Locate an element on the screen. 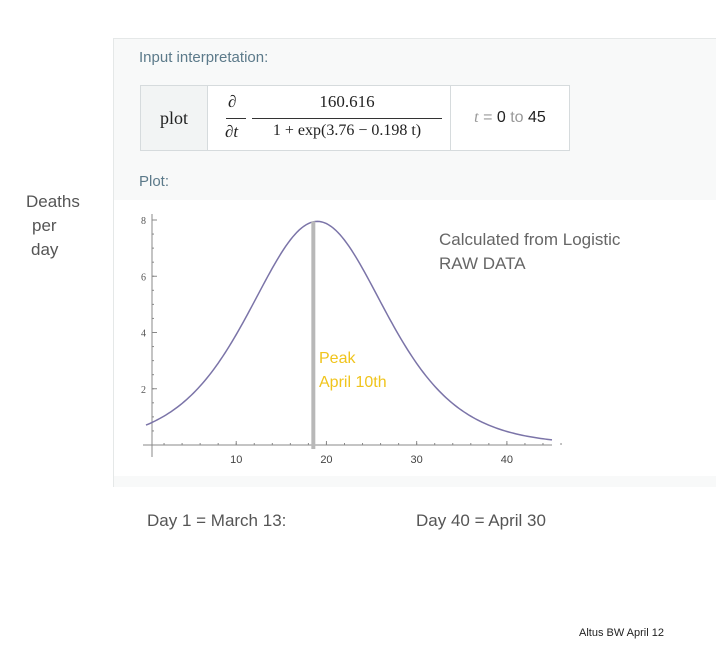 Image resolution: width=716 pixels, height=653 pixels. side-label-line-3: day is located at coordinates (45, 249).